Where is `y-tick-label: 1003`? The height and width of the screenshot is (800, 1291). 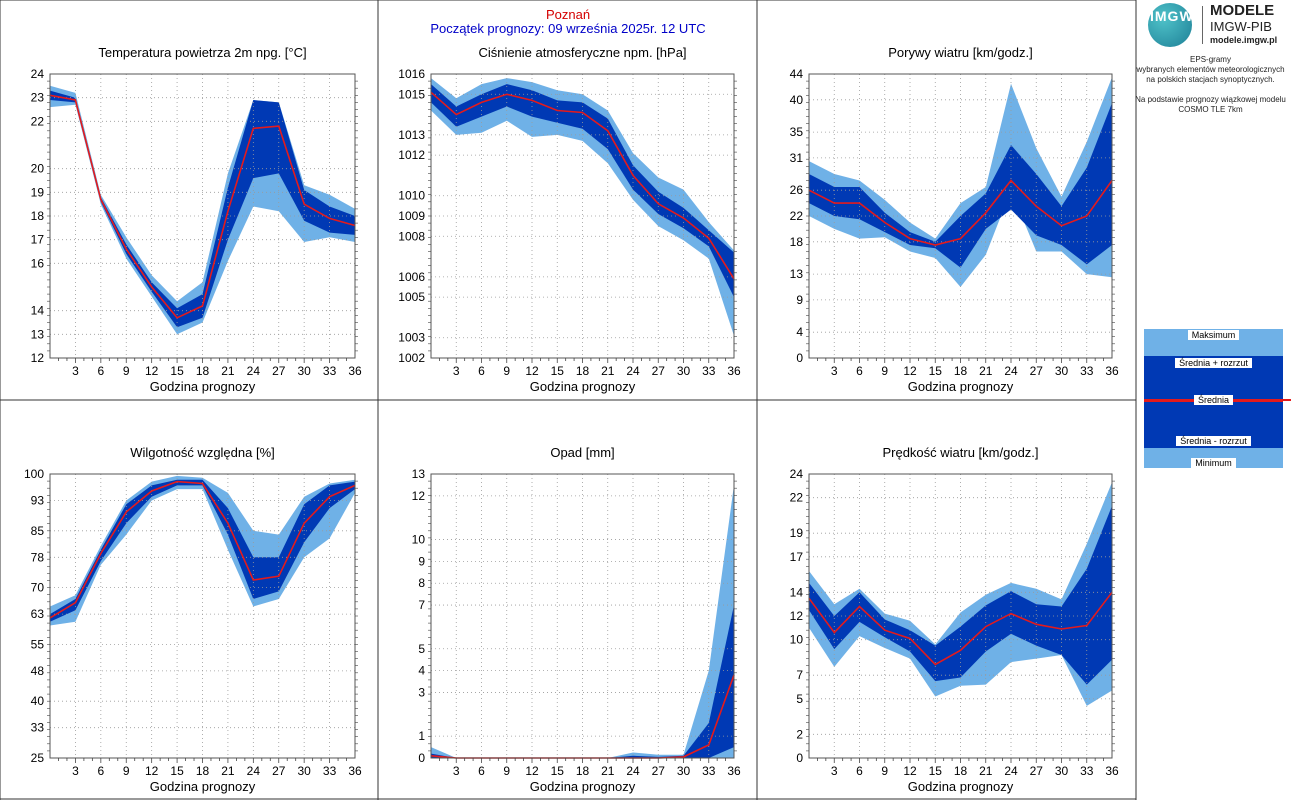
y-tick-label: 1003 is located at coordinates (411, 338).